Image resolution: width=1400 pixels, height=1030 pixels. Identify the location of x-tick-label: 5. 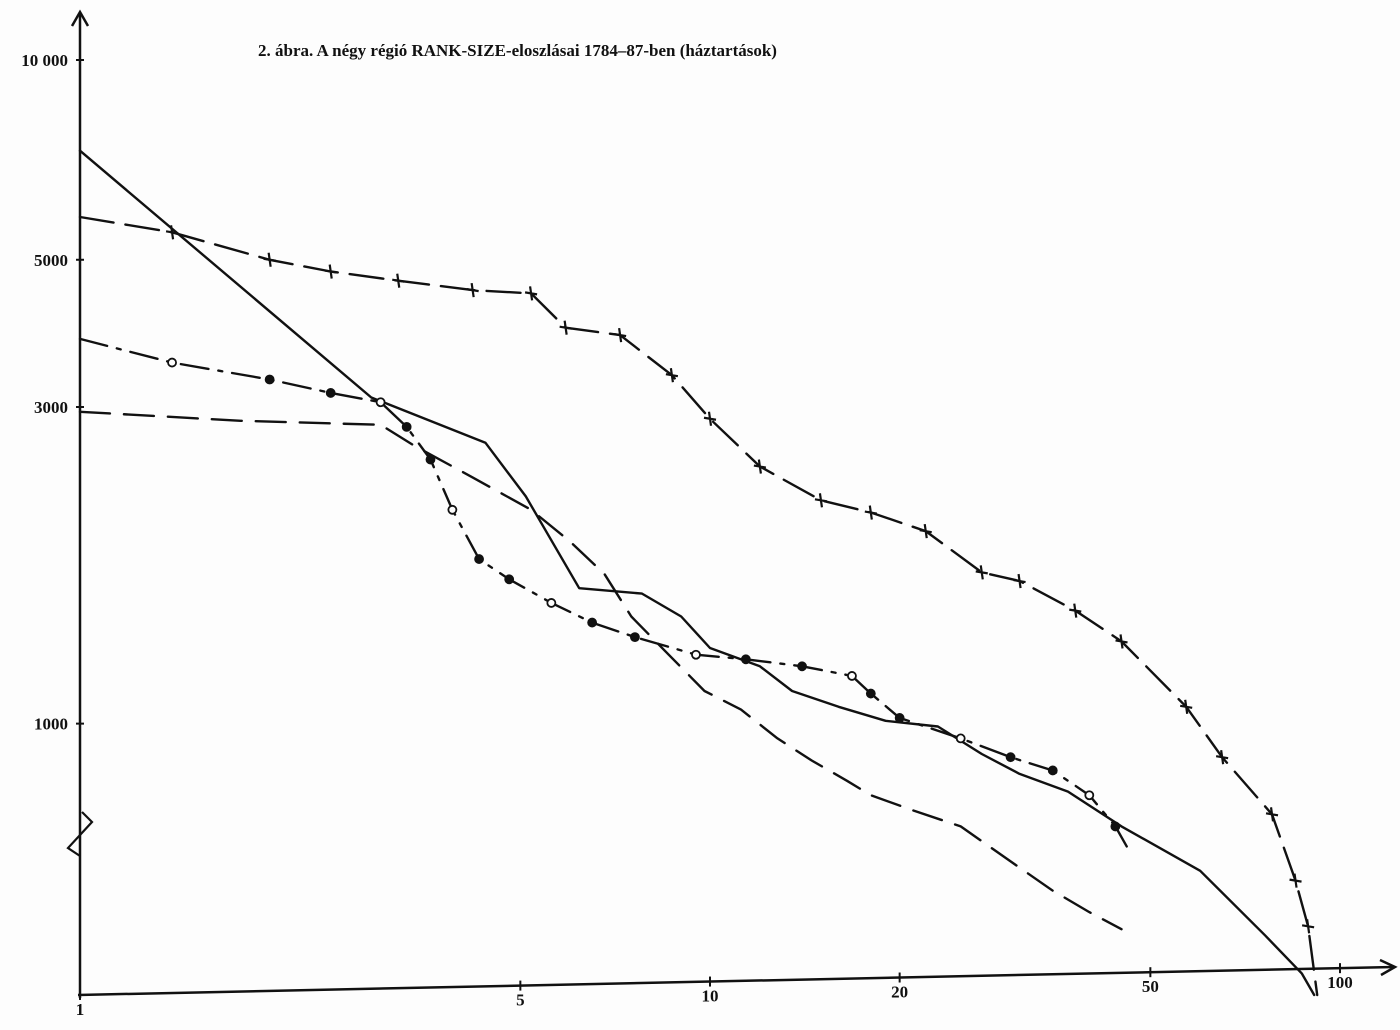
(520, 1000).